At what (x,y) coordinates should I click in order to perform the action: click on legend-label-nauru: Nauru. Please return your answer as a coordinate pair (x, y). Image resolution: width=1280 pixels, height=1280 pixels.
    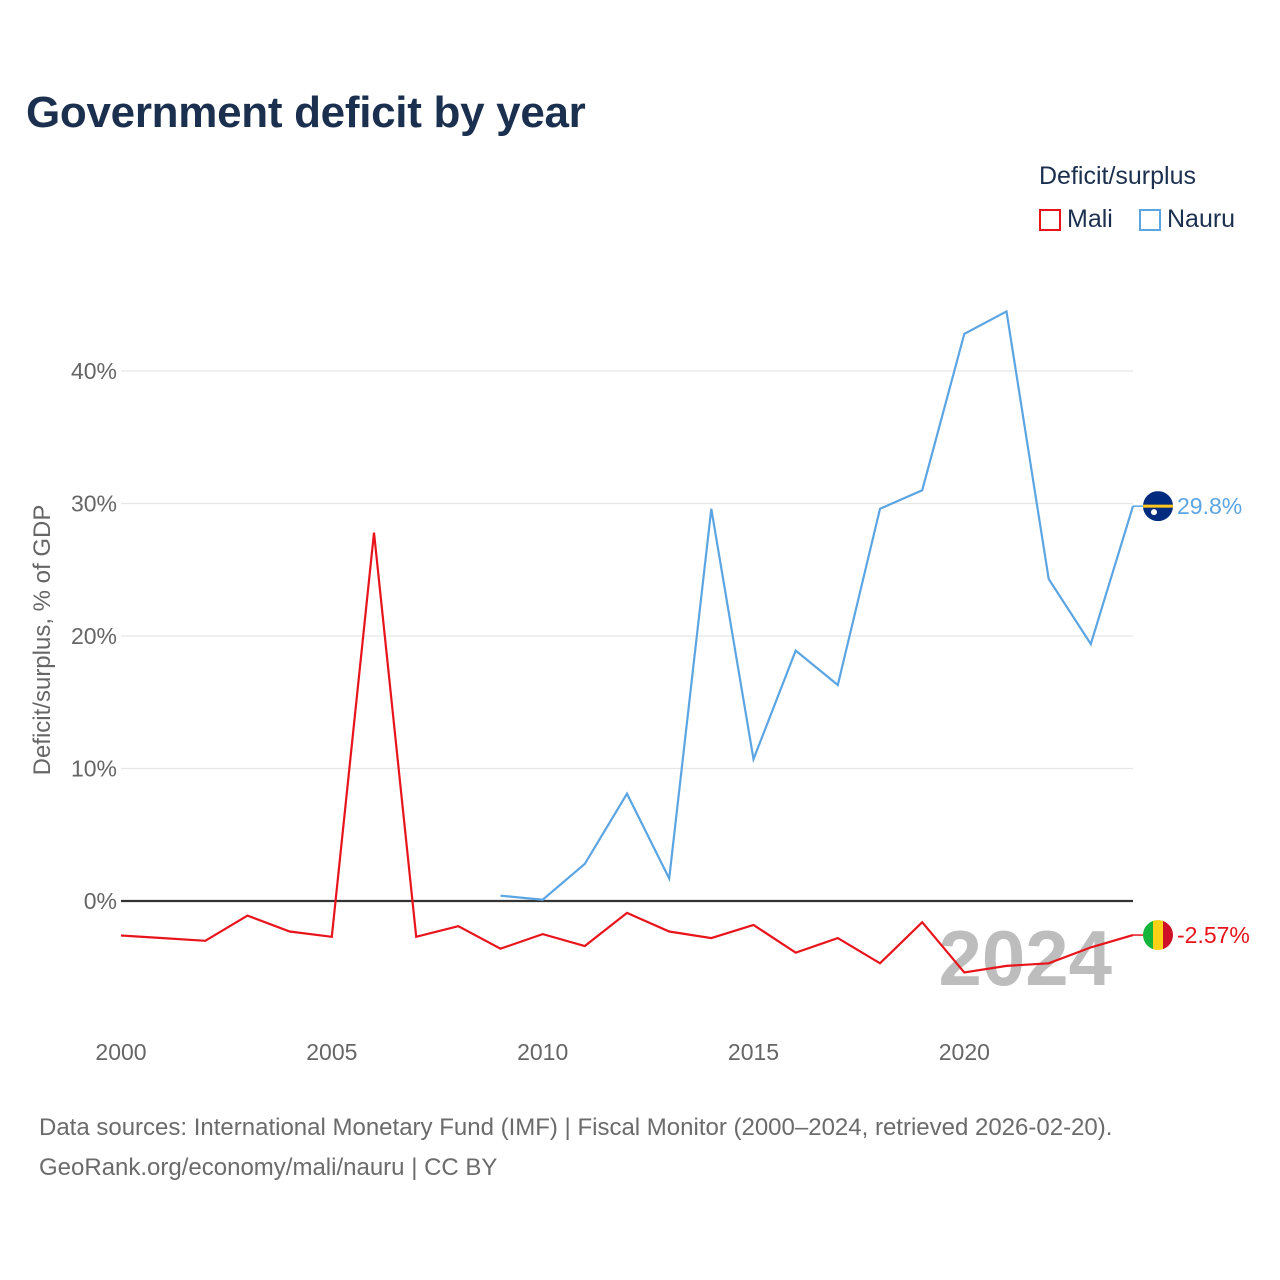
    Looking at the image, I should click on (1201, 219).